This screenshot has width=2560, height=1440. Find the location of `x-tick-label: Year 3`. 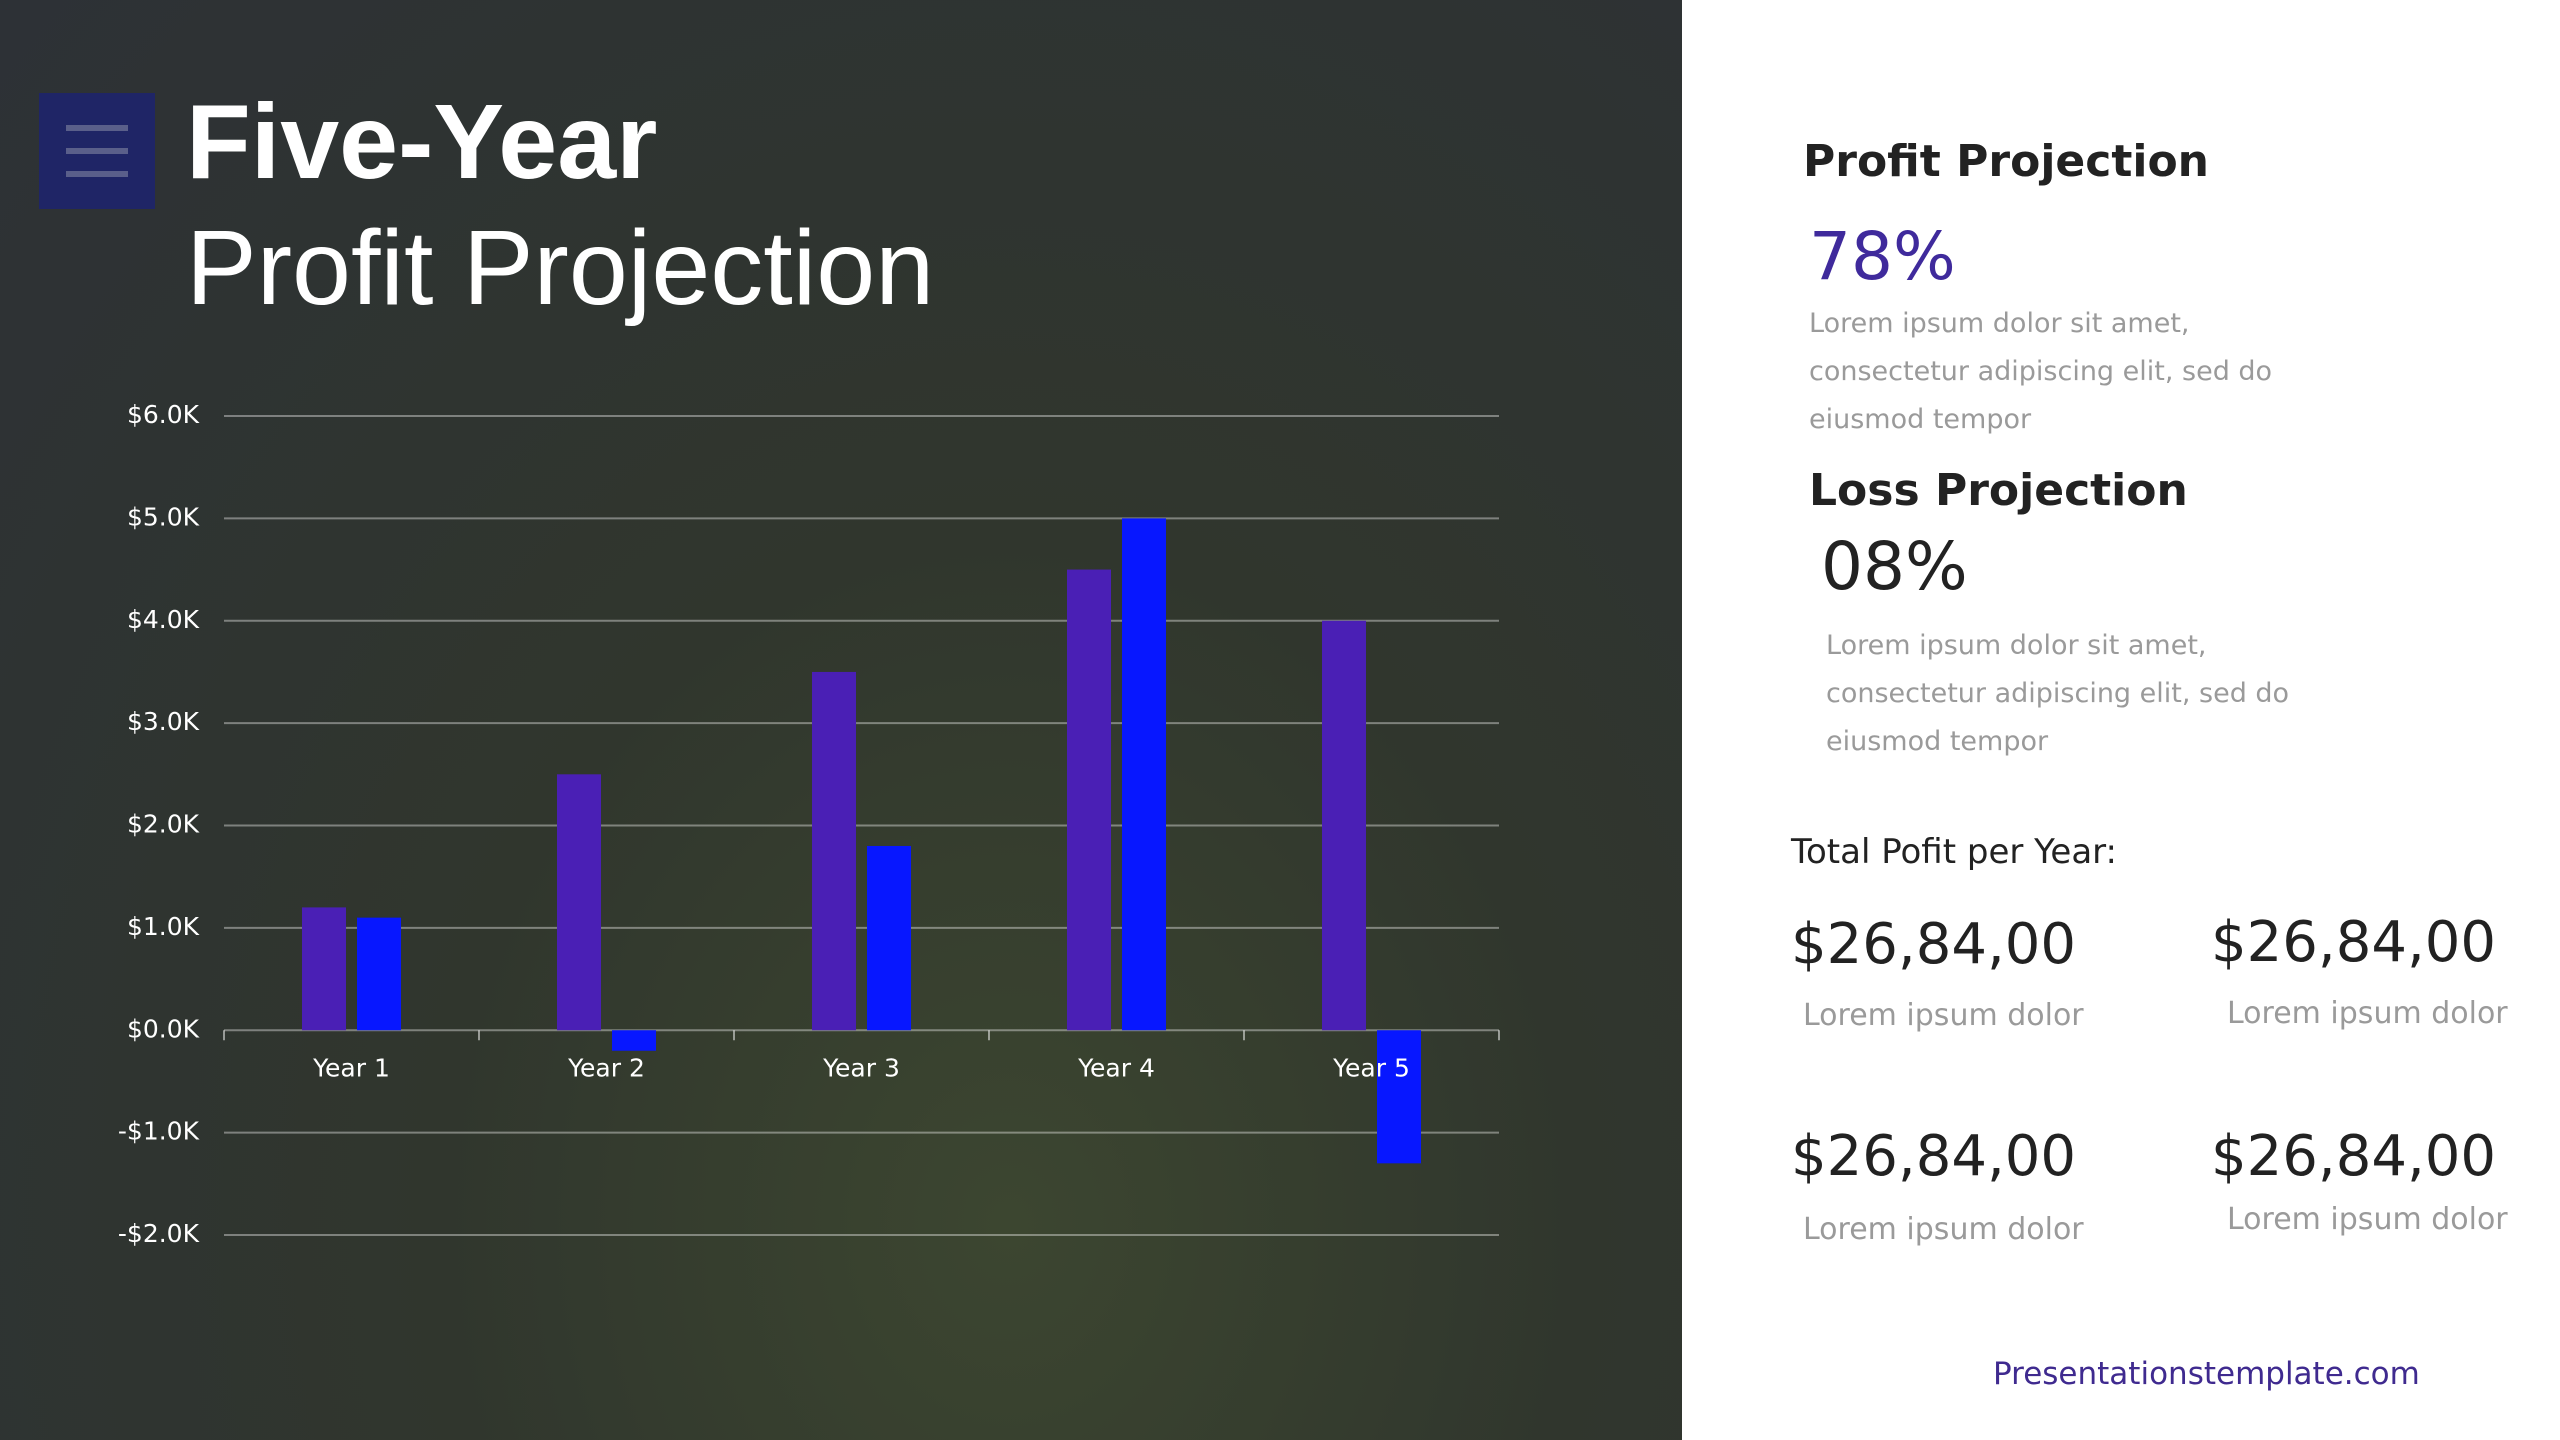

x-tick-label: Year 3 is located at coordinates (861, 1067).